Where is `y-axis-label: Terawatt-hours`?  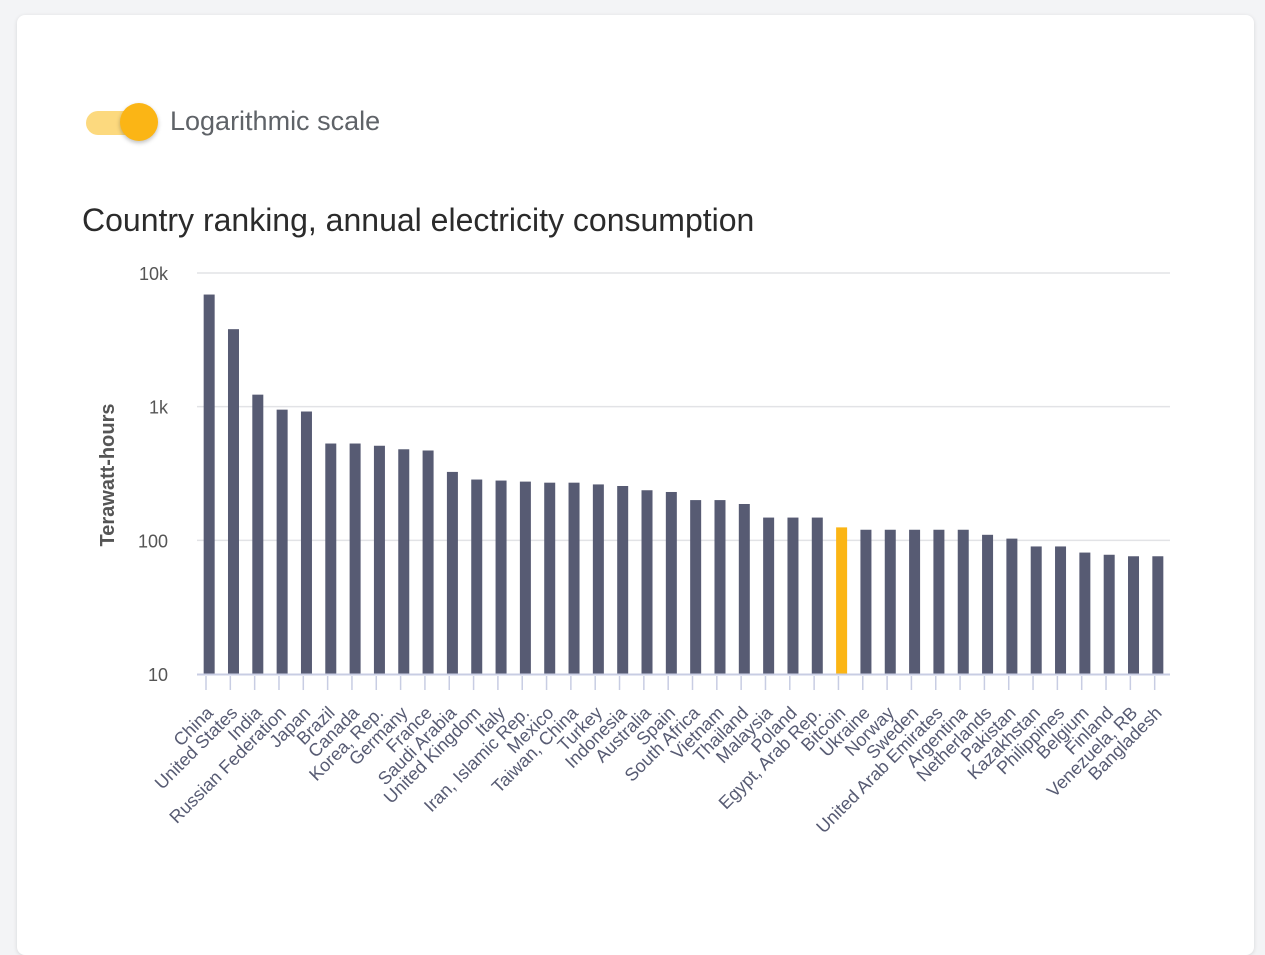 y-axis-label: Terawatt-hours is located at coordinates (108, 475).